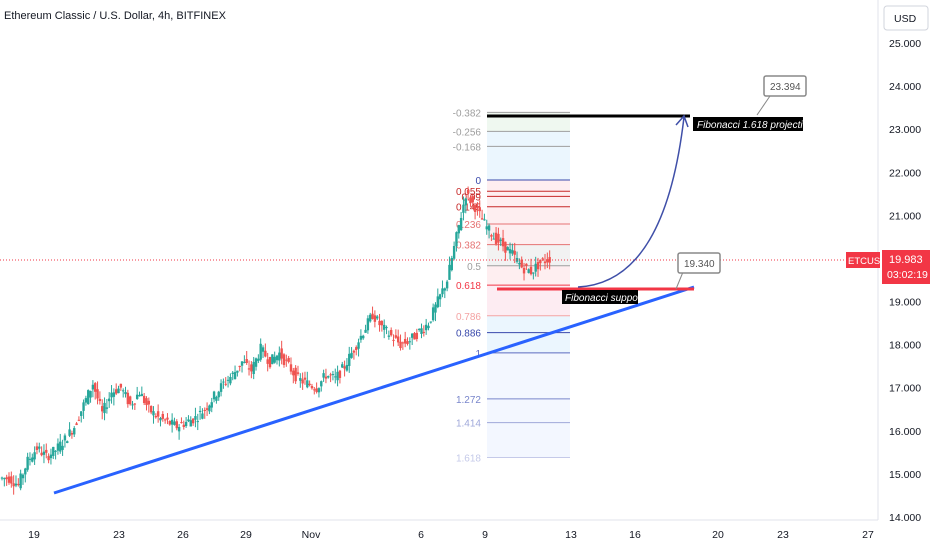 The height and width of the screenshot is (550, 932). What do you see at coordinates (868, 535) in the screenshot?
I see `x-tick-label: 27` at bounding box center [868, 535].